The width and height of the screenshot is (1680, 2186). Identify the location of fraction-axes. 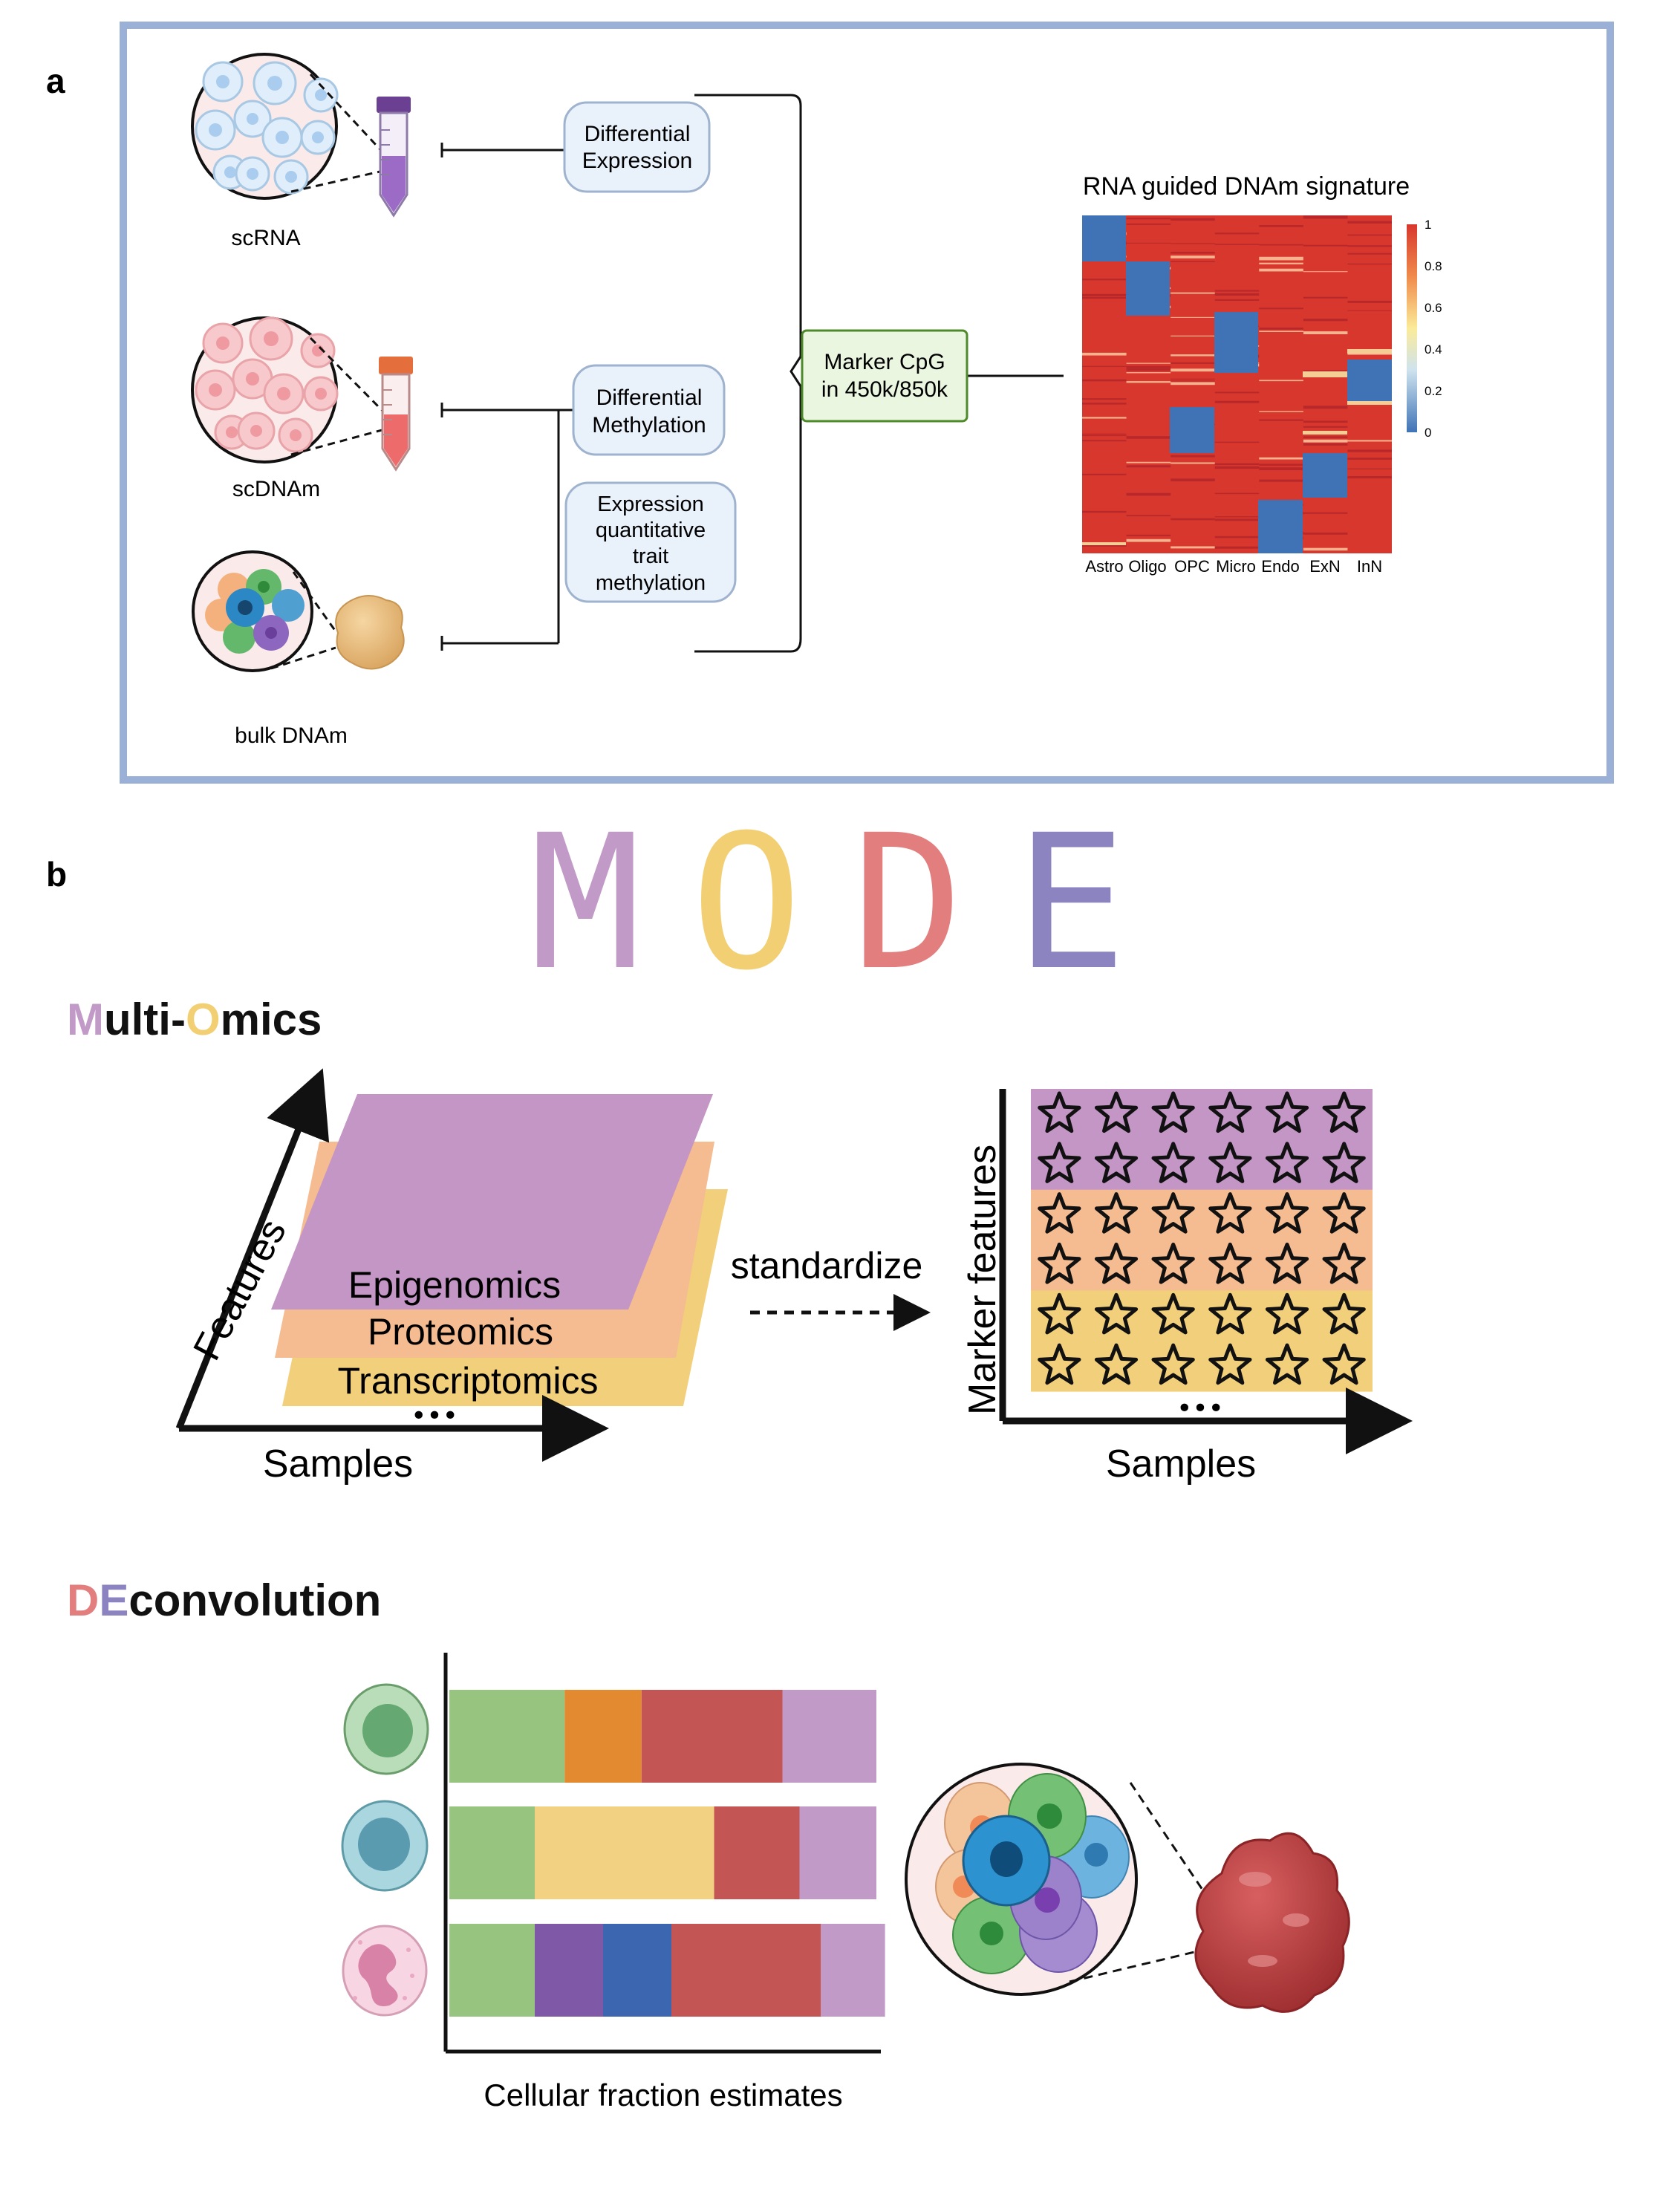
(662, 1853).